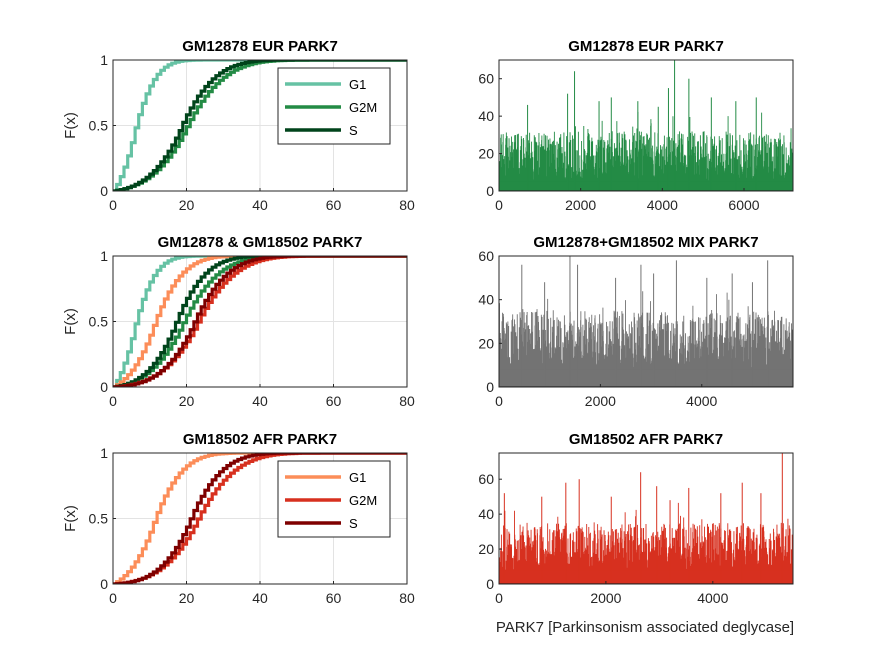 The height and width of the screenshot is (656, 875). What do you see at coordinates (187, 598) in the screenshot?
I see `cdf-afr-x-tick-label: 20` at bounding box center [187, 598].